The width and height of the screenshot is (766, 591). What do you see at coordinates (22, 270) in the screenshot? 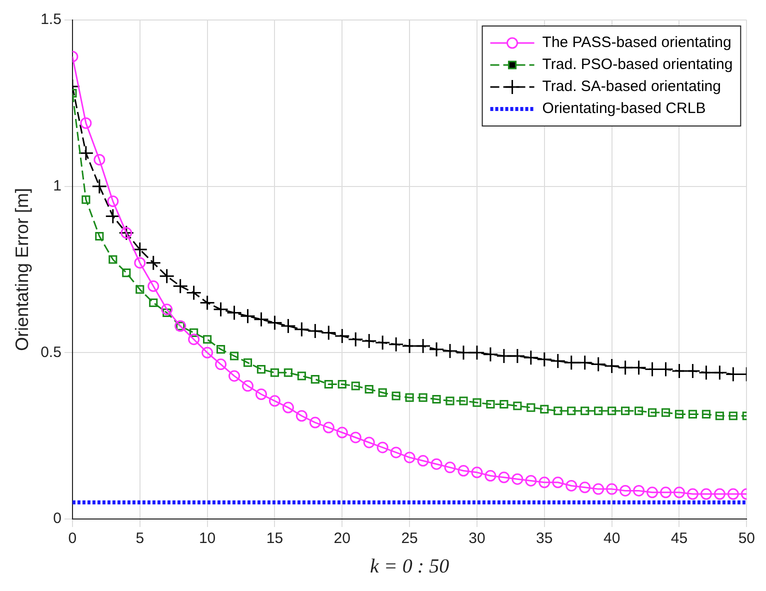
I see `y-axis-title: Orientating Error [m]` at bounding box center [22, 270].